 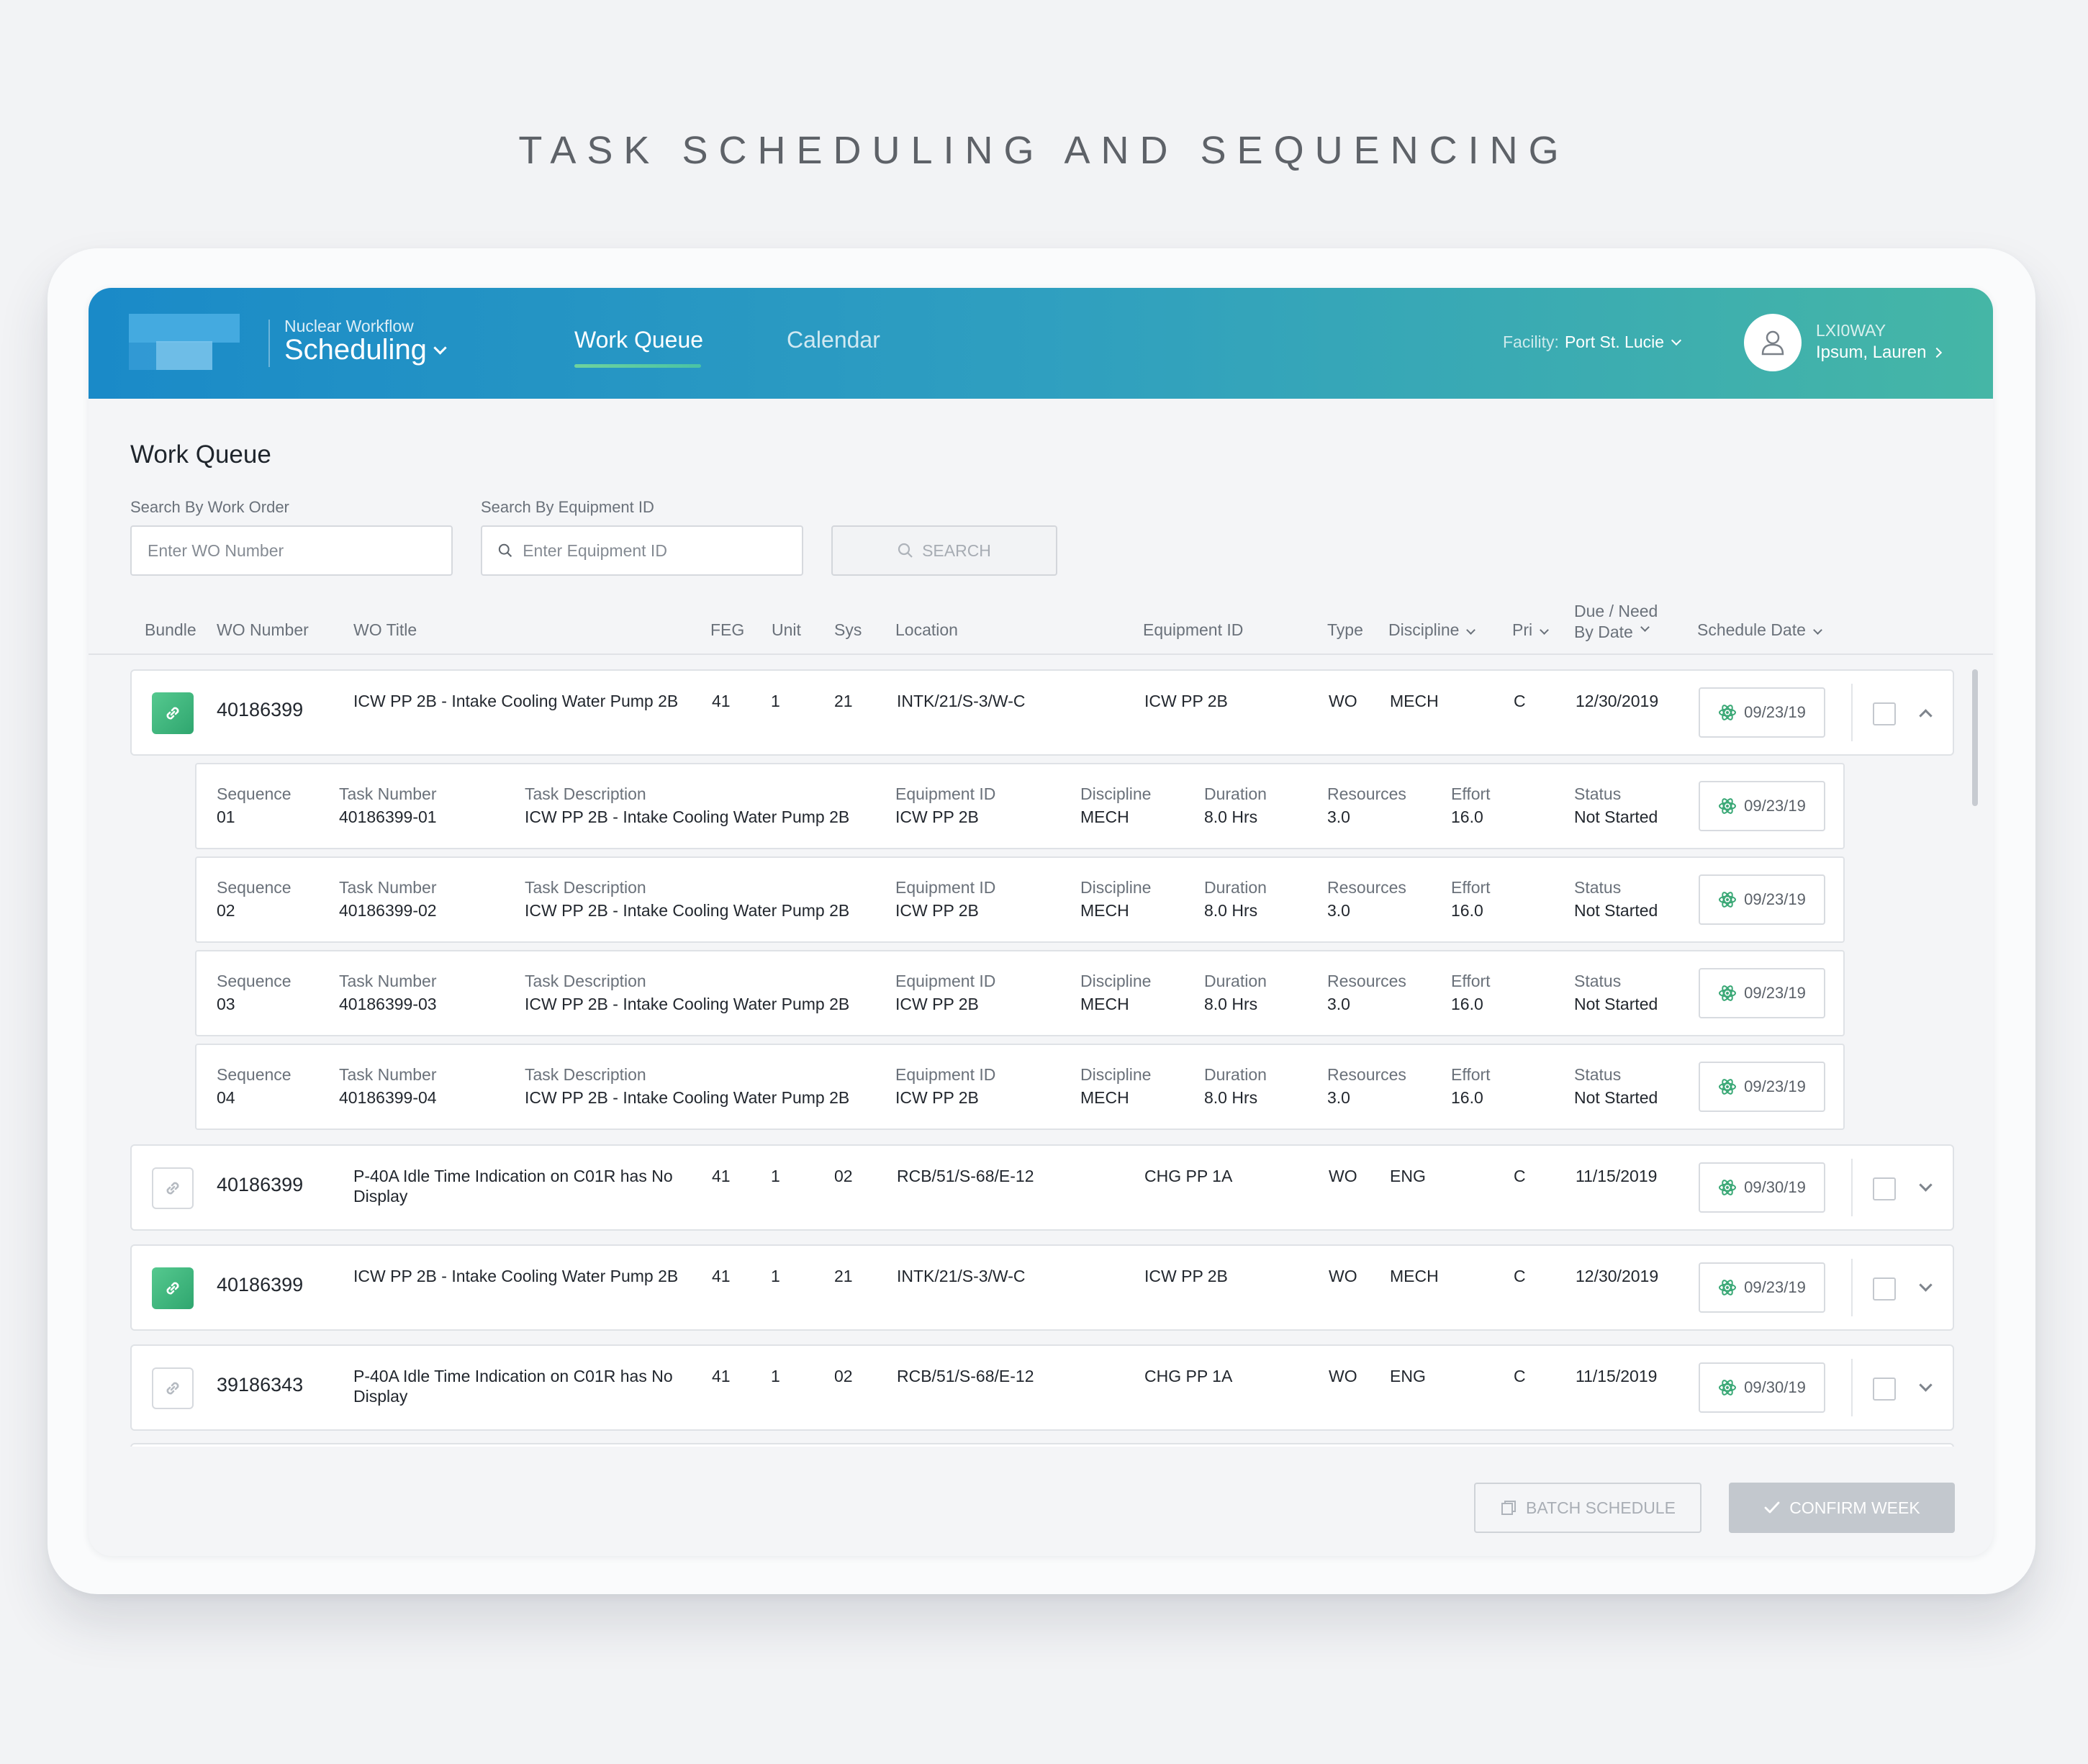 I want to click on company-logo, so click(x=184, y=342).